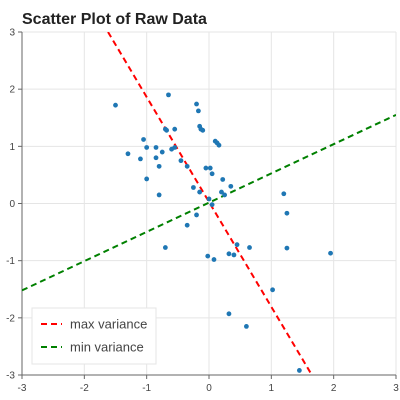  Describe the element at coordinates (12, 90) in the screenshot. I see `y-tick-label: 2` at that location.